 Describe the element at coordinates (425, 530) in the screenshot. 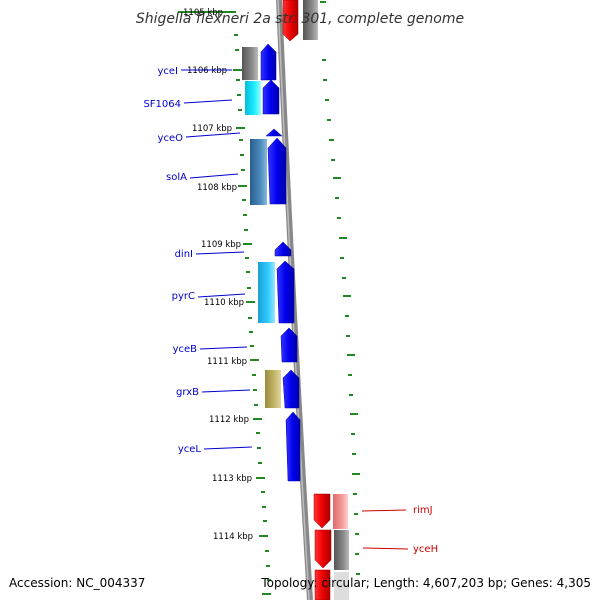

I see `reverse-gene-labels: rimJ yceH` at that location.